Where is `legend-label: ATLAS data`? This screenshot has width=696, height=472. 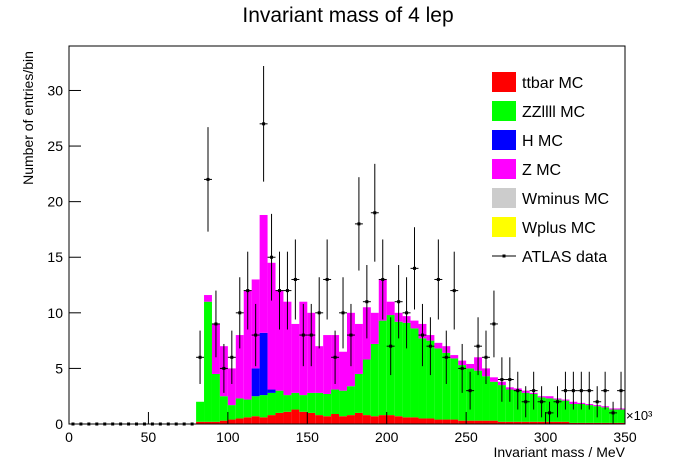 legend-label: ATLAS data is located at coordinates (564, 257).